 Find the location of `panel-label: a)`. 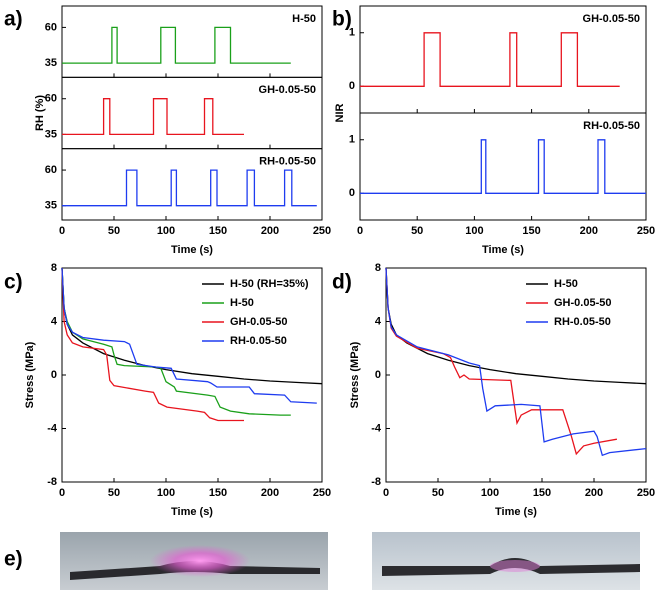

panel-label: a) is located at coordinates (13, 19).